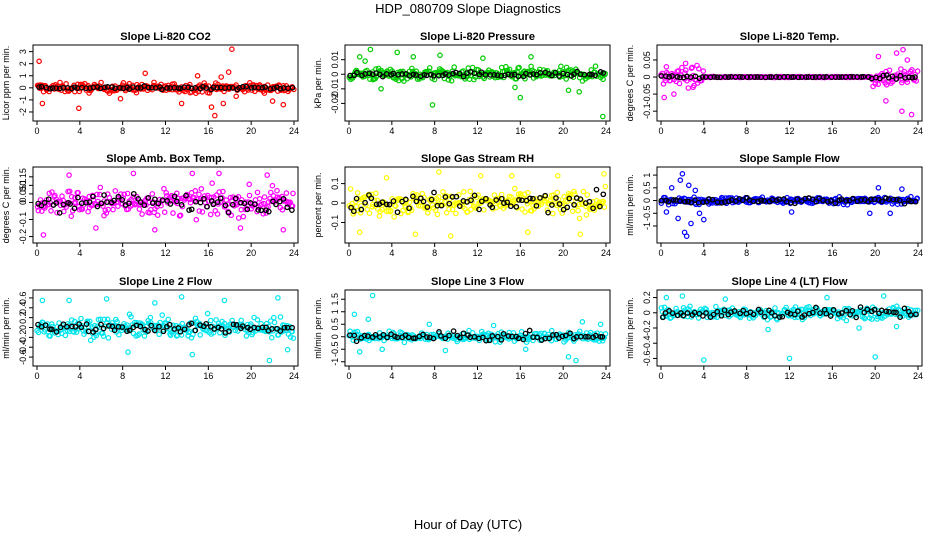 Image resolution: width=936 pixels, height=540 pixels. Describe the element at coordinates (647, 297) in the screenshot. I see `y-tick-label: 0.2` at that location.